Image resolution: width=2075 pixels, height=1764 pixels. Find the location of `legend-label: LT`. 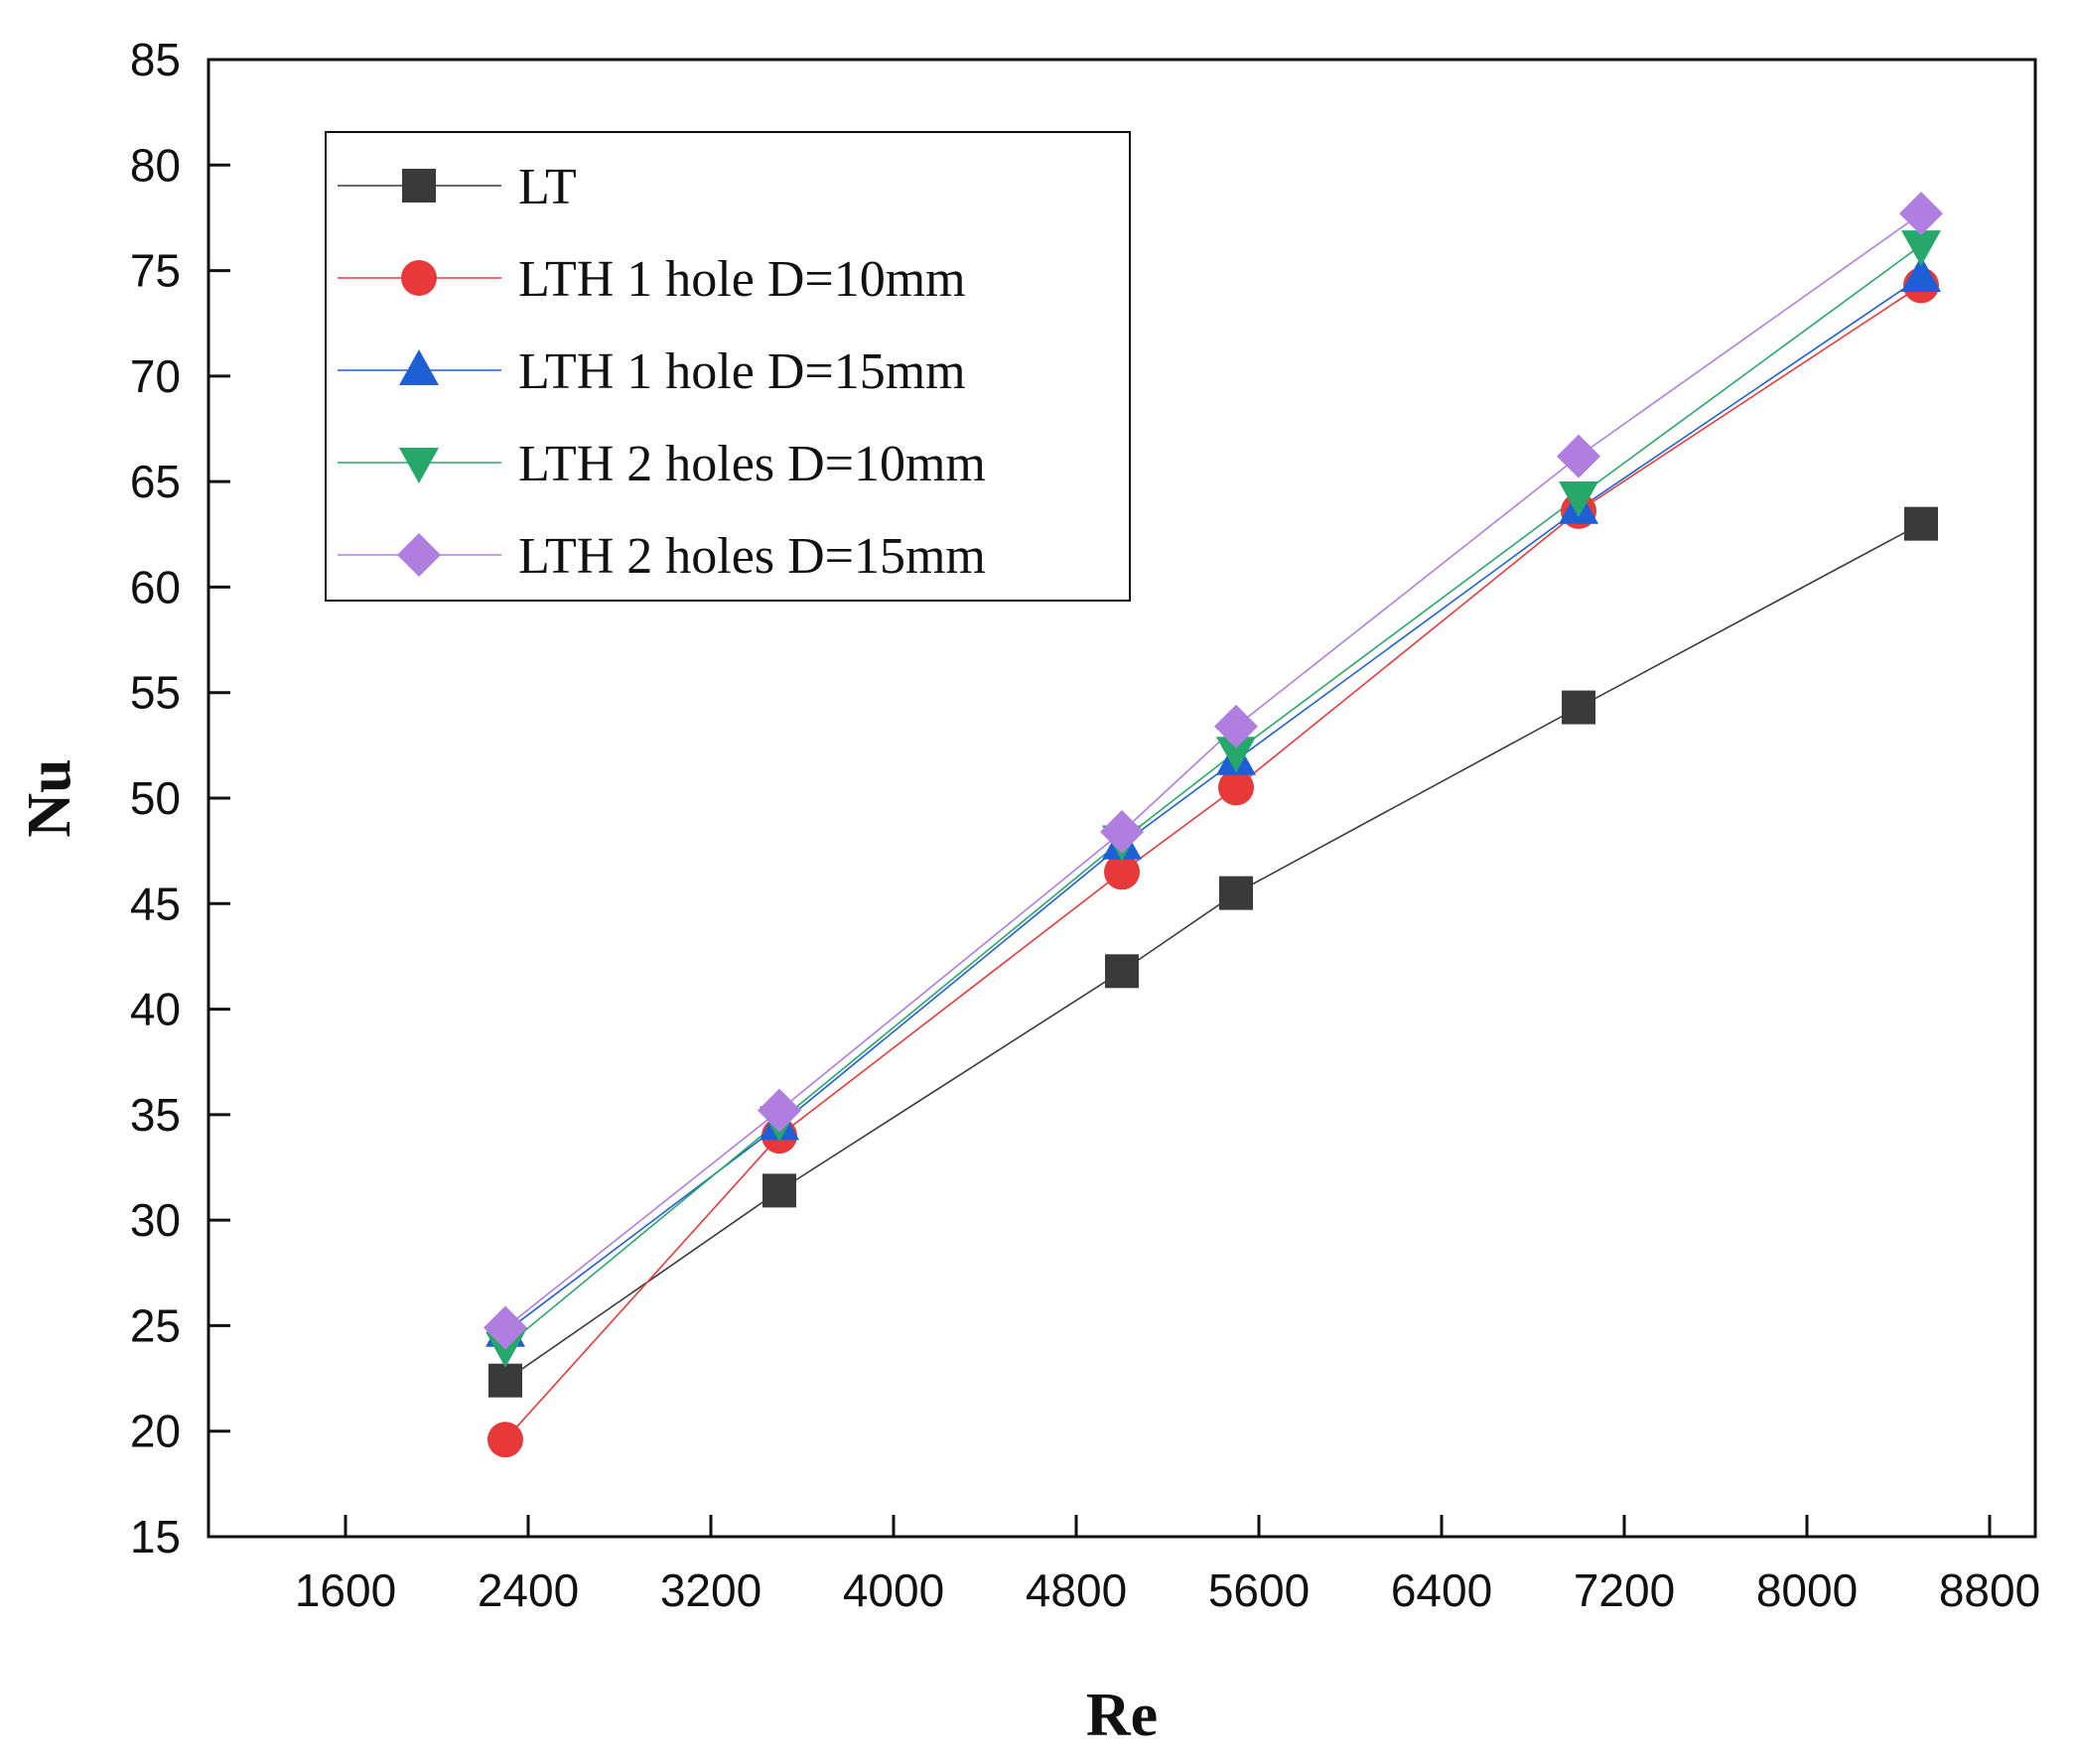

legend-label: LT is located at coordinates (547, 187).